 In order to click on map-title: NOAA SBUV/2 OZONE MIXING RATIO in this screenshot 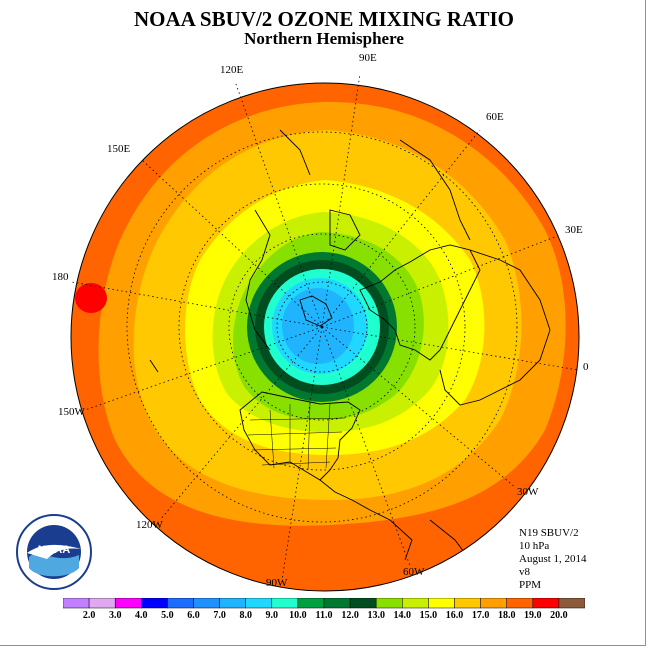, I will do `click(324, 19)`.